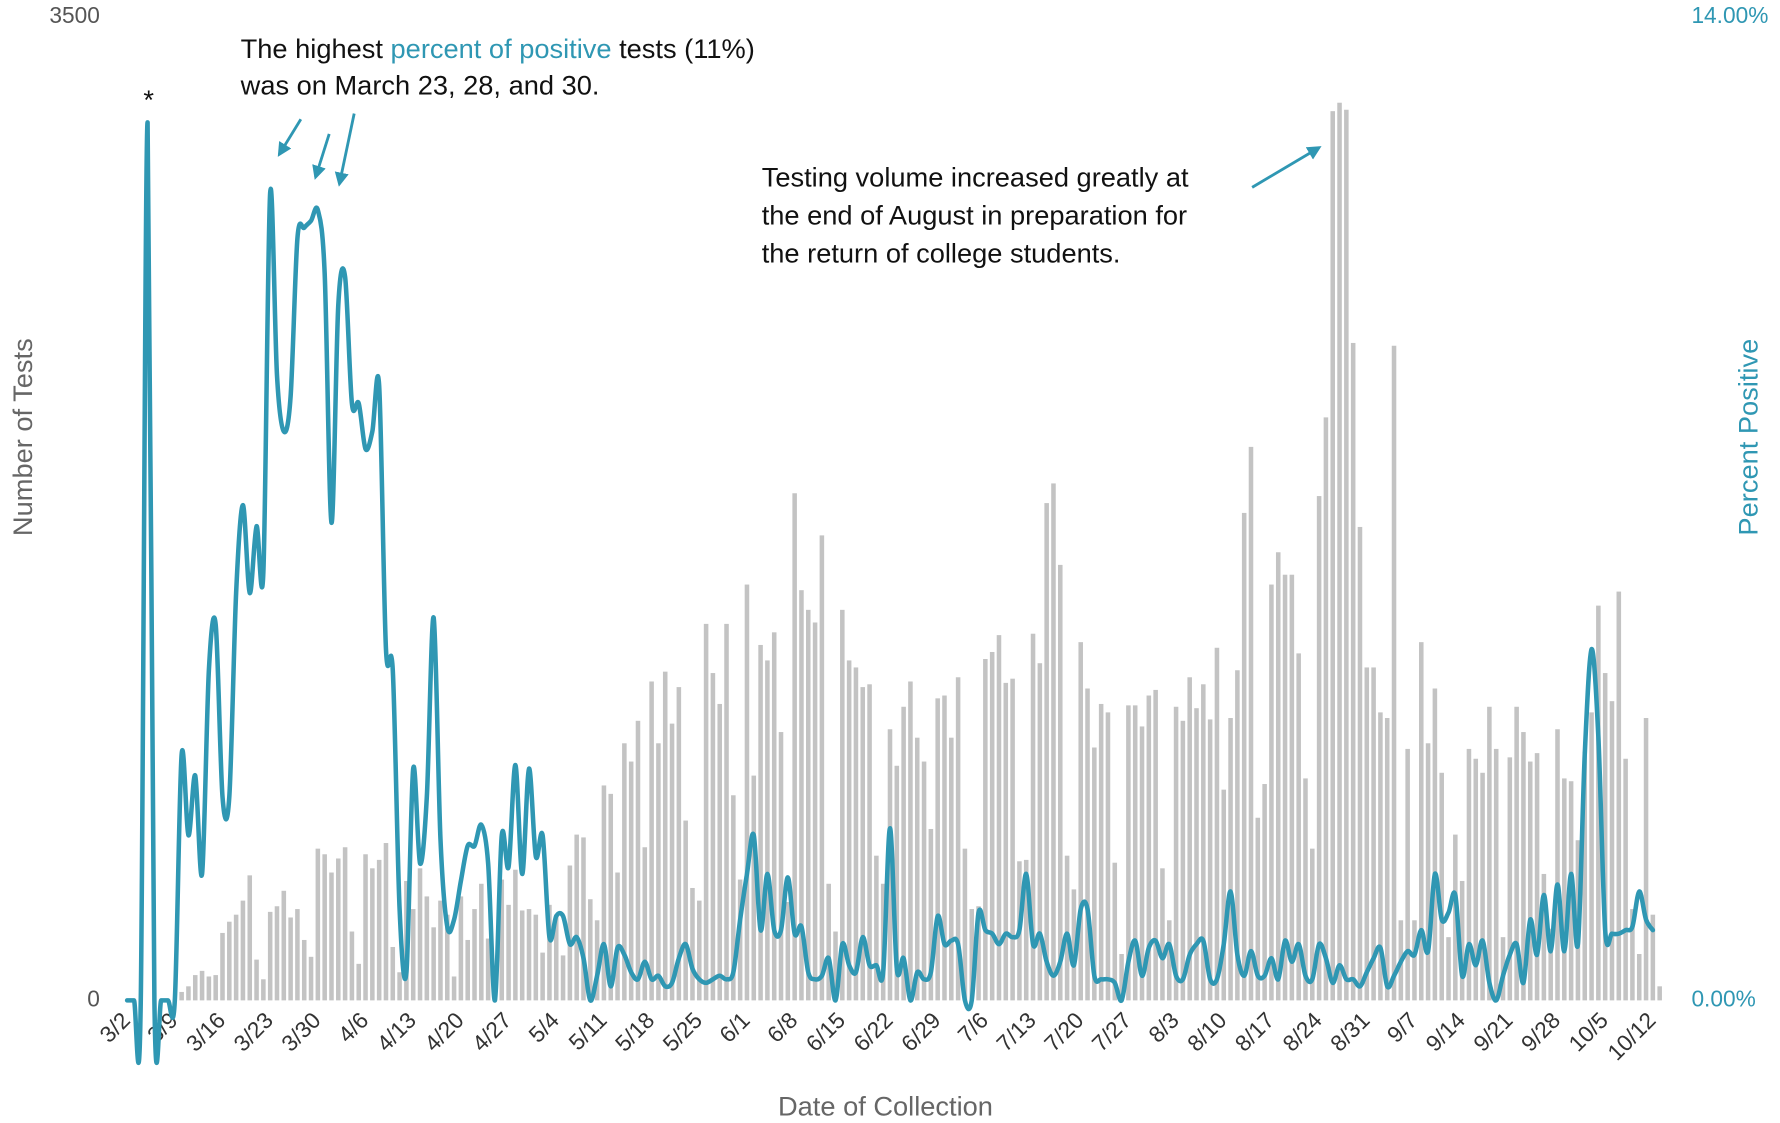  What do you see at coordinates (345, 150) in the screenshot?
I see `arrow` at bounding box center [345, 150].